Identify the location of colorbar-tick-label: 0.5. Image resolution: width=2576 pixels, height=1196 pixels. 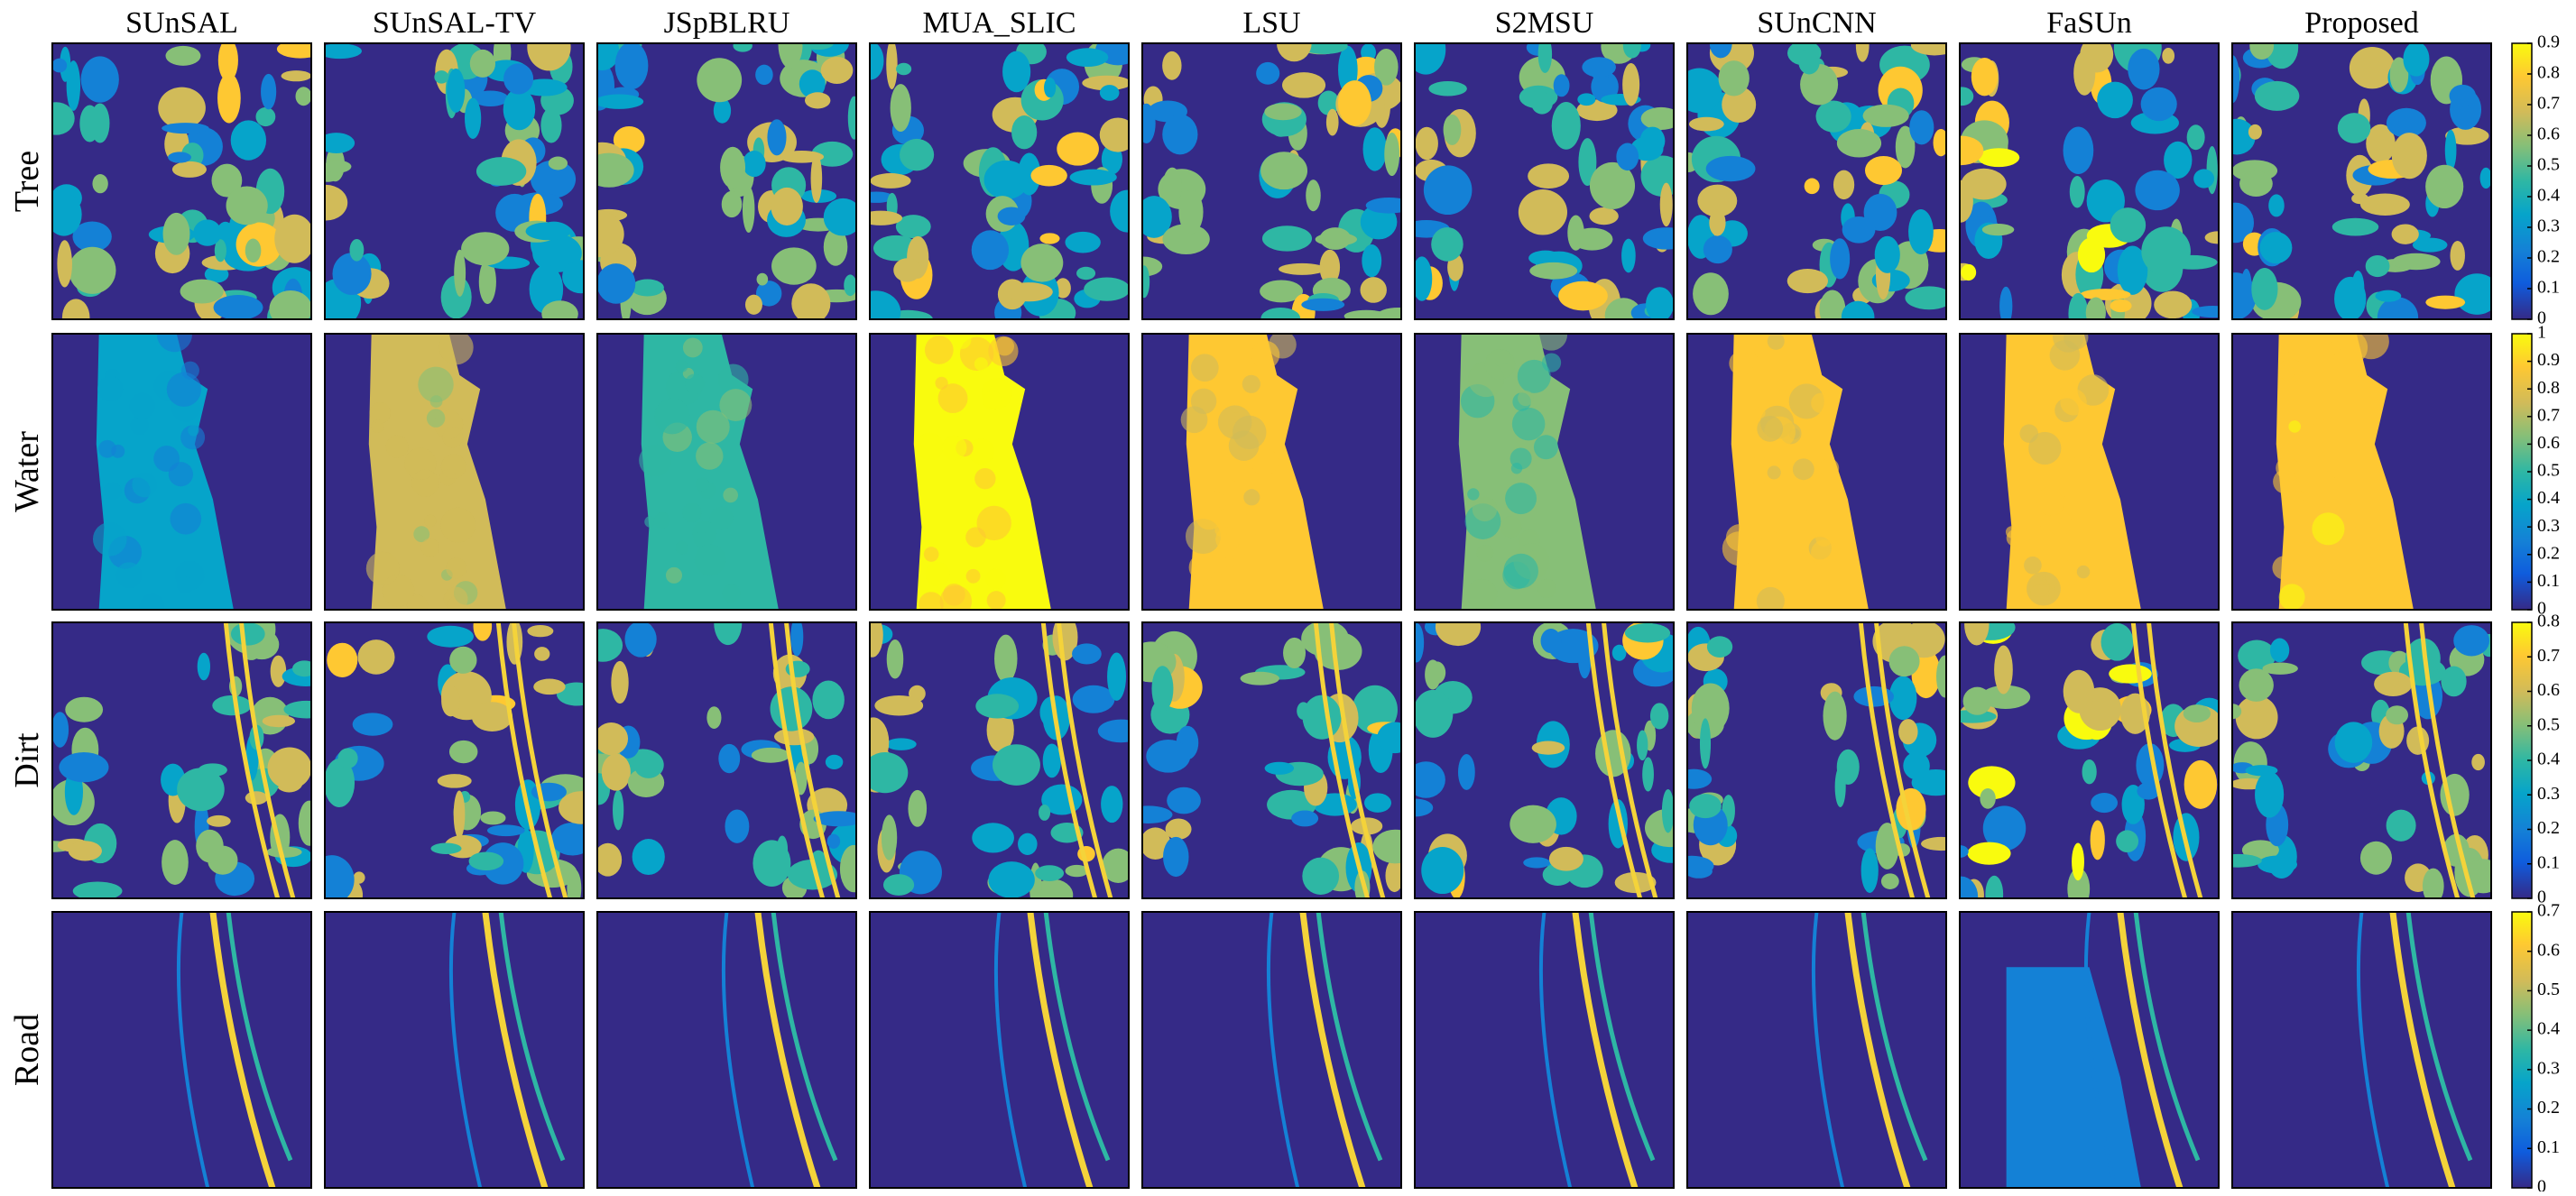
(2548, 724).